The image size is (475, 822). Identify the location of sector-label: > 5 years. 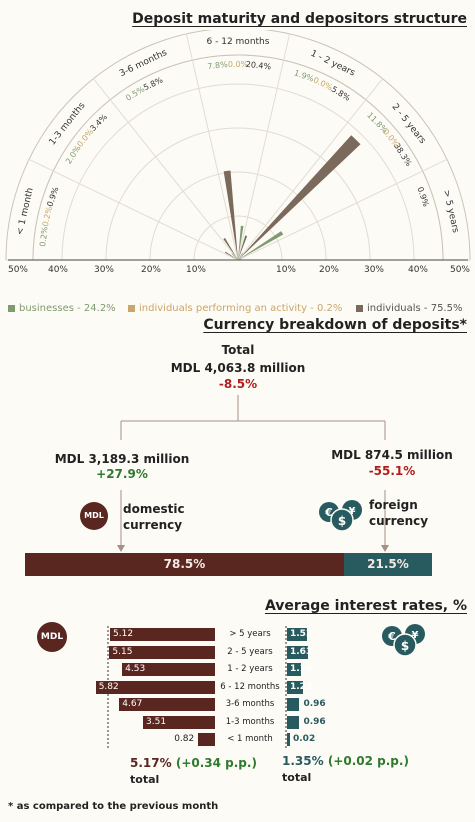
(451, 211).